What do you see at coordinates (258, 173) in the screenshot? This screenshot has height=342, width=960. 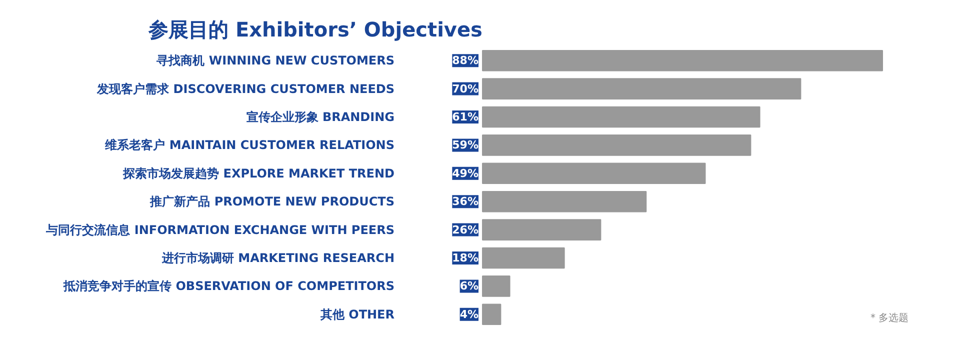 I see `y-tick-label: 探索市场发展趋势 EXPLORE MARKET TREND` at bounding box center [258, 173].